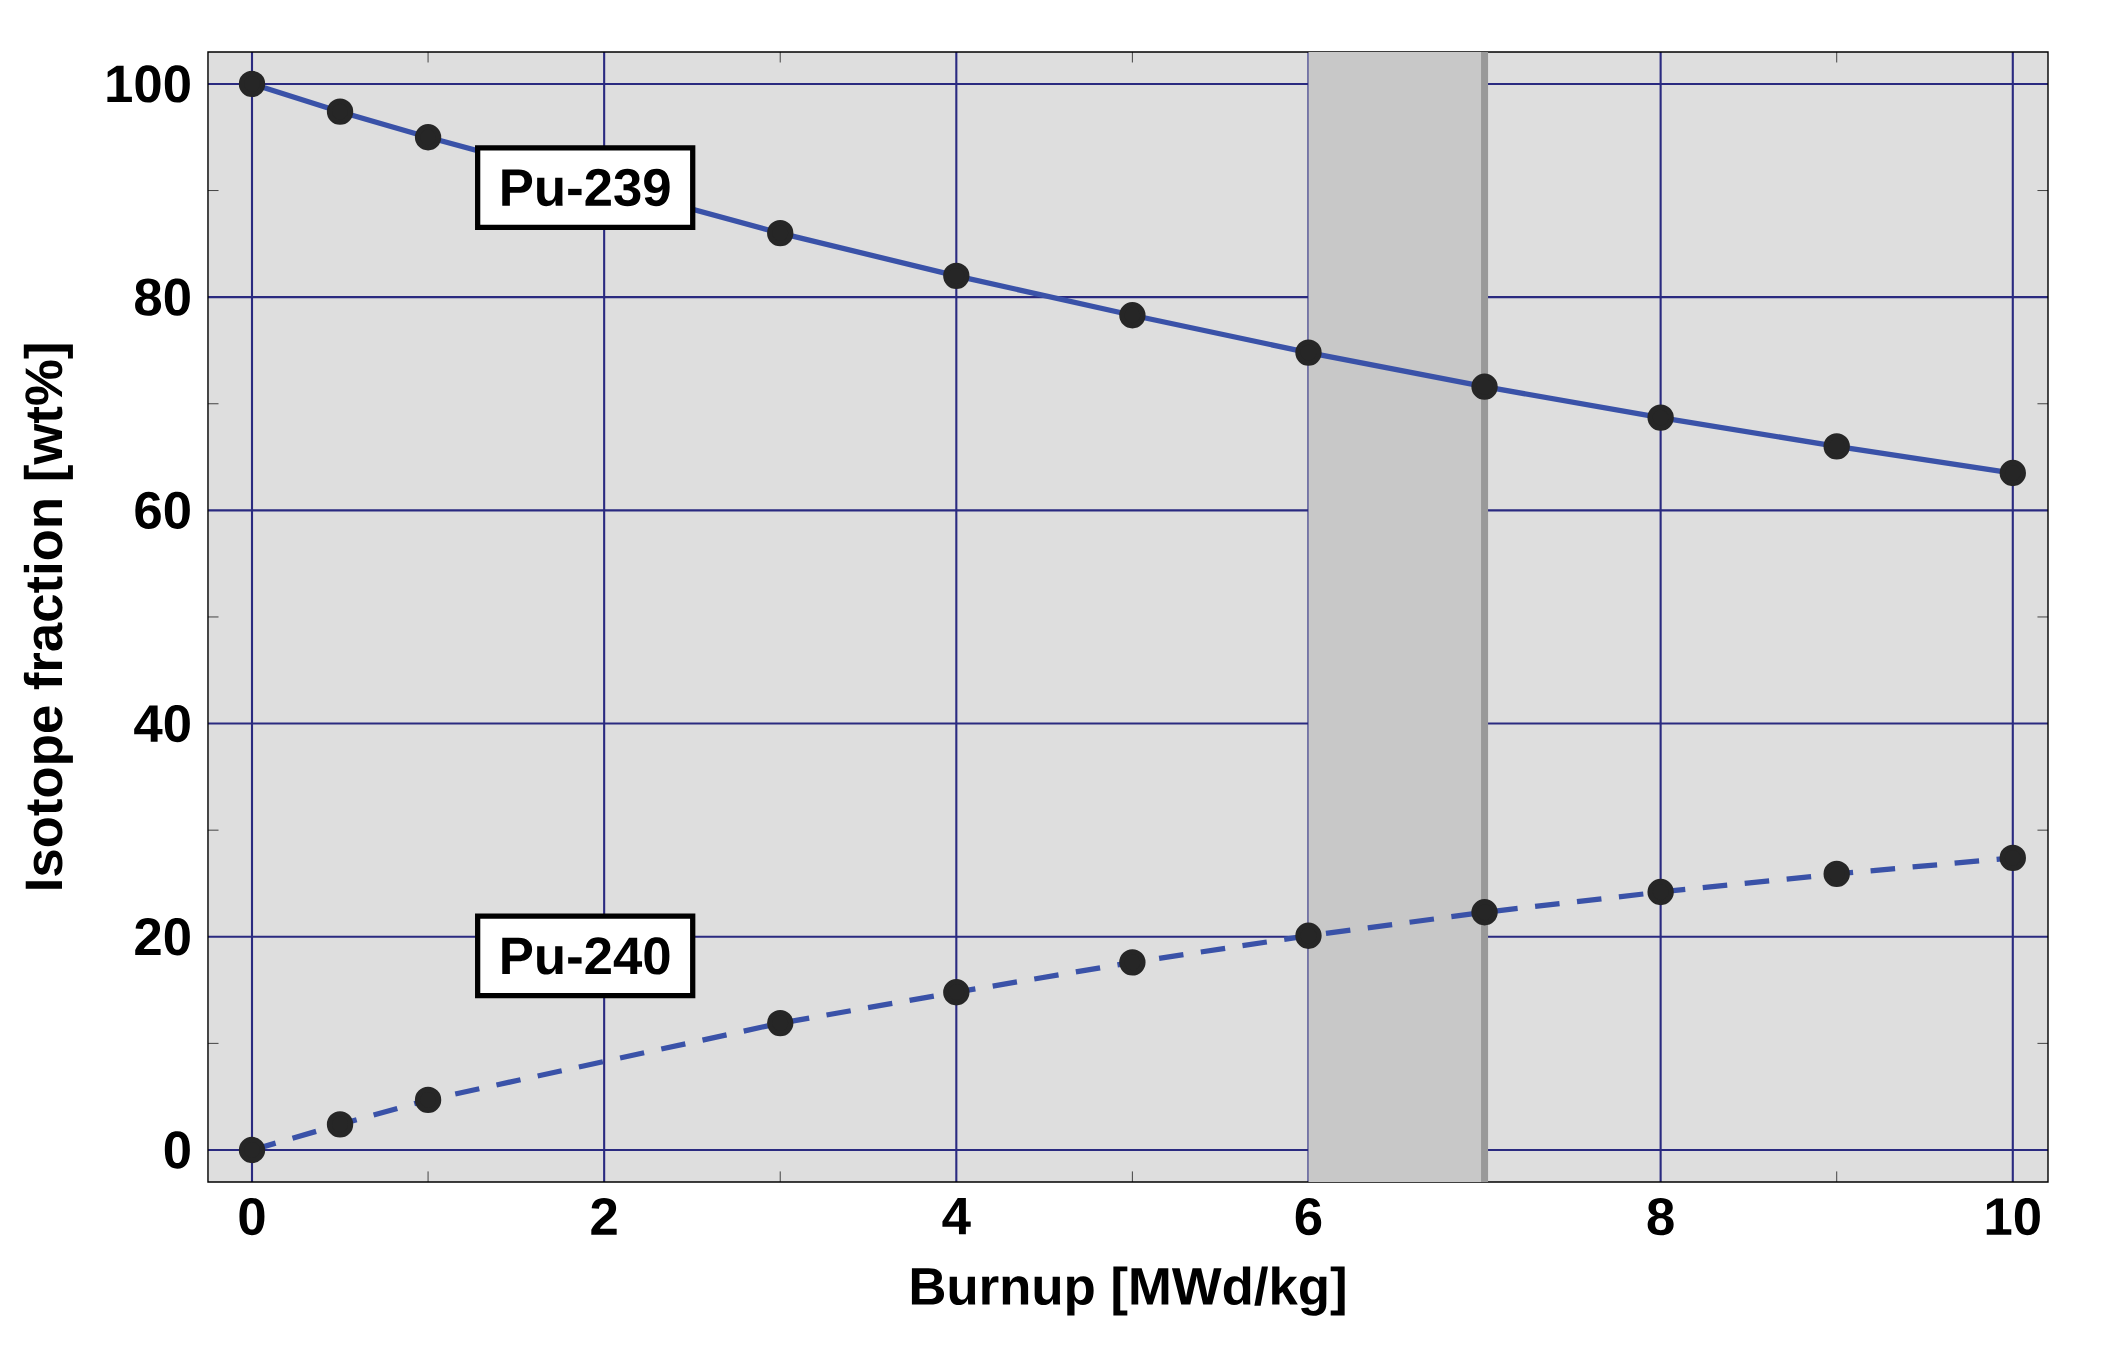 The width and height of the screenshot is (2110, 1355). I want to click on x-tick-label: 4, so click(956, 1216).